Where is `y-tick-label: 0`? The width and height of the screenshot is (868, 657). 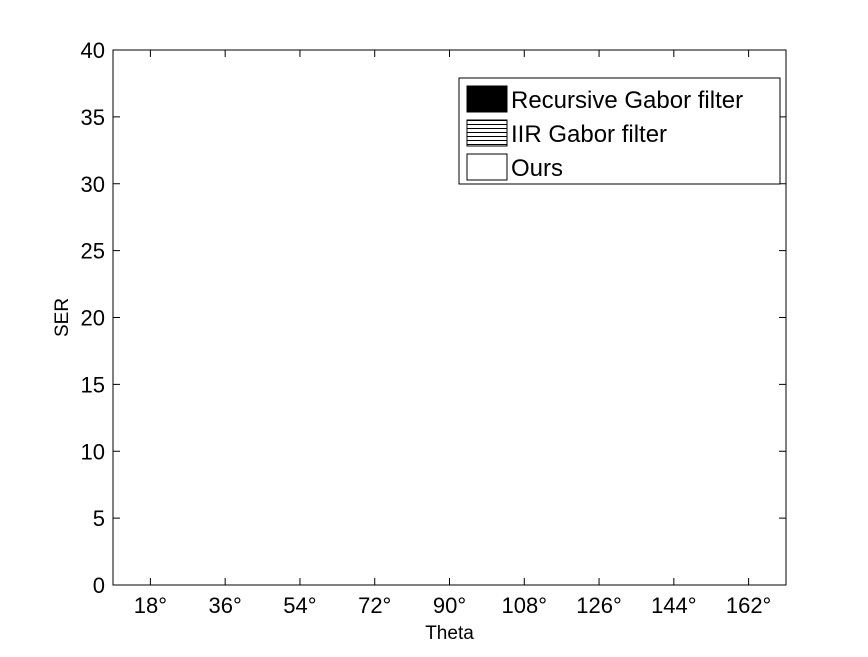 y-tick-label: 0 is located at coordinates (99, 585).